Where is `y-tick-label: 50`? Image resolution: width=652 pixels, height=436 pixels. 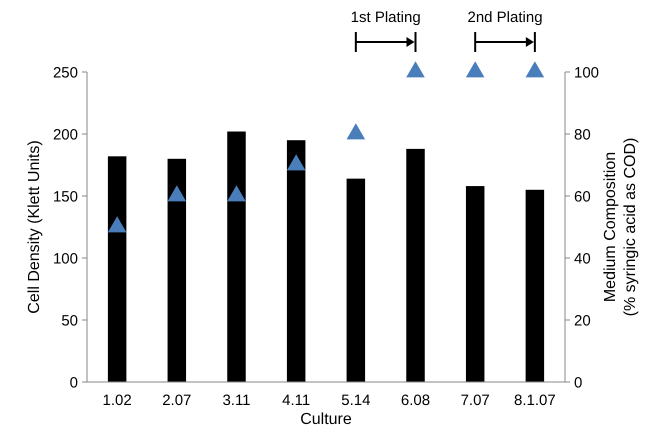 y-tick-label: 50 is located at coordinates (69, 321).